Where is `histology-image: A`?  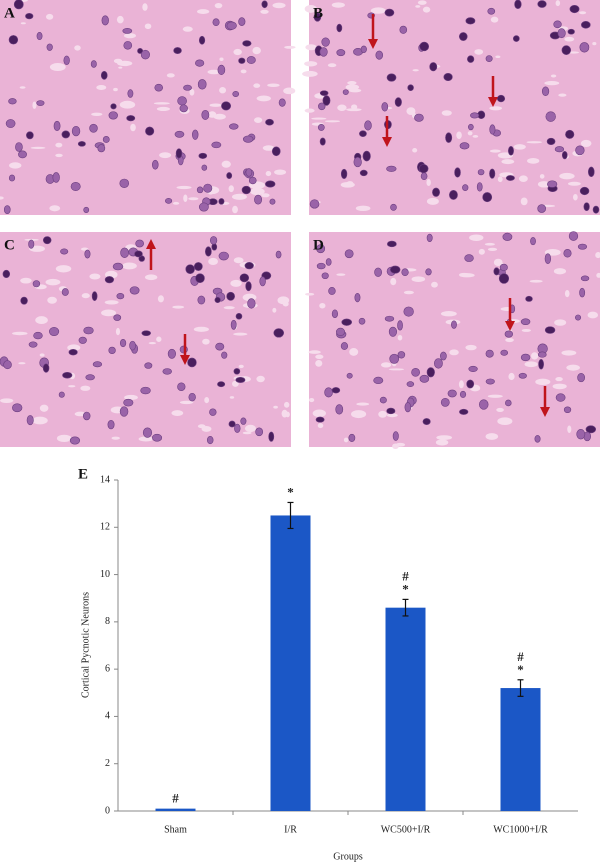
histology-image: A is located at coordinates (148, 107).